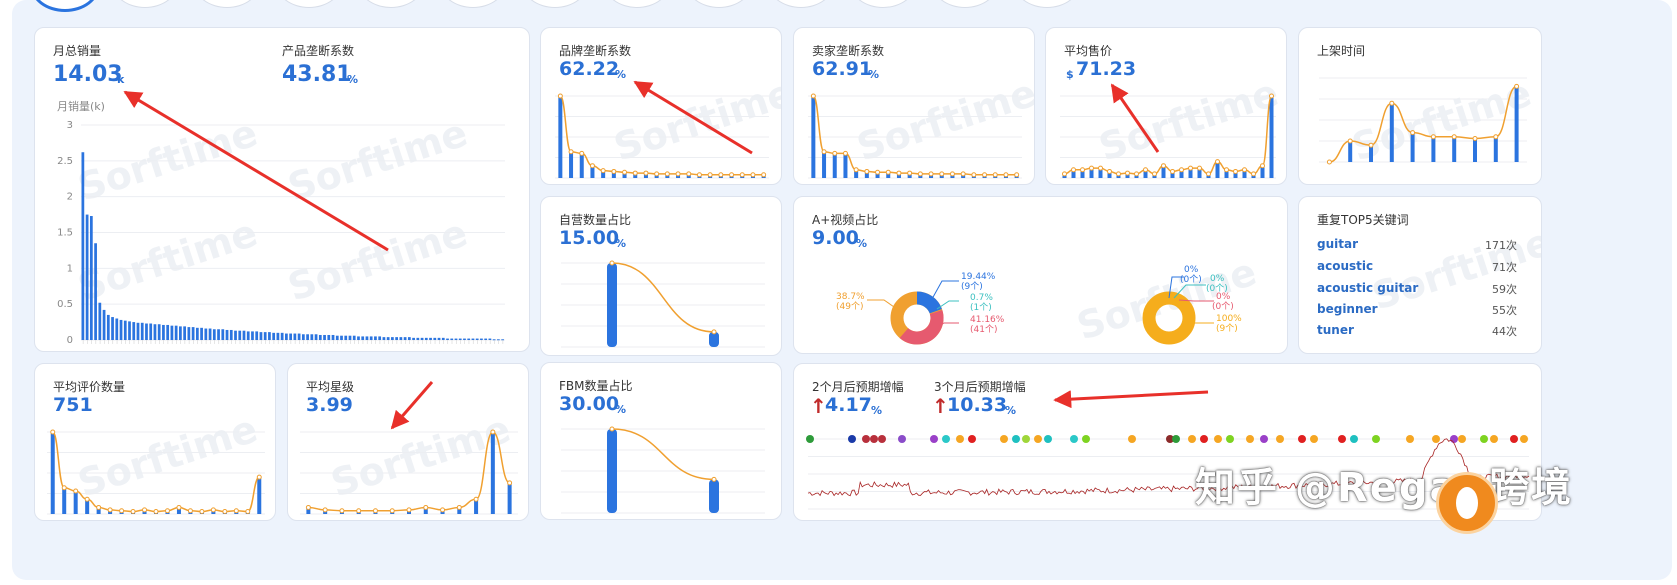 Image resolution: width=1677 pixels, height=585 pixels. Describe the element at coordinates (1070, 74) in the screenshot. I see `avg-price-currency: $` at that location.